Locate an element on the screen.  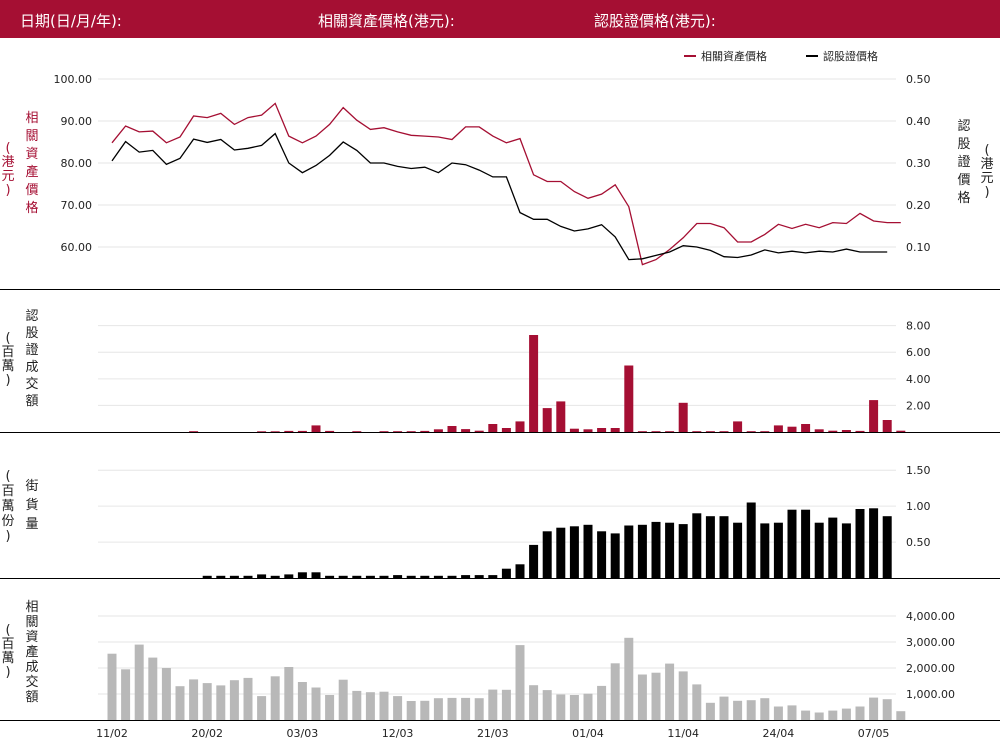
asset-price-label: 相關資產價格(港元): is located at coordinates (386, 21).